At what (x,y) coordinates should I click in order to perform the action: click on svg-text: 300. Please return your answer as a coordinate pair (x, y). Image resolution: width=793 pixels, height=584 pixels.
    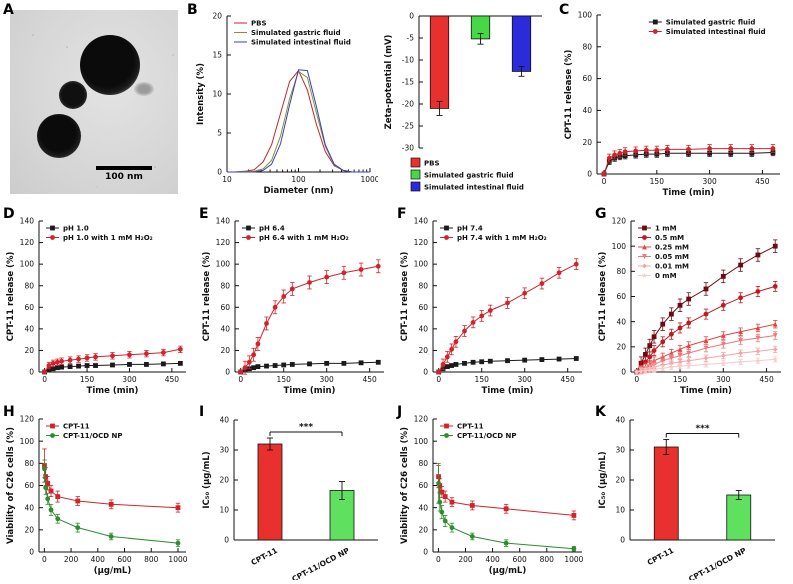
    Looking at the image, I should click on (129, 379).